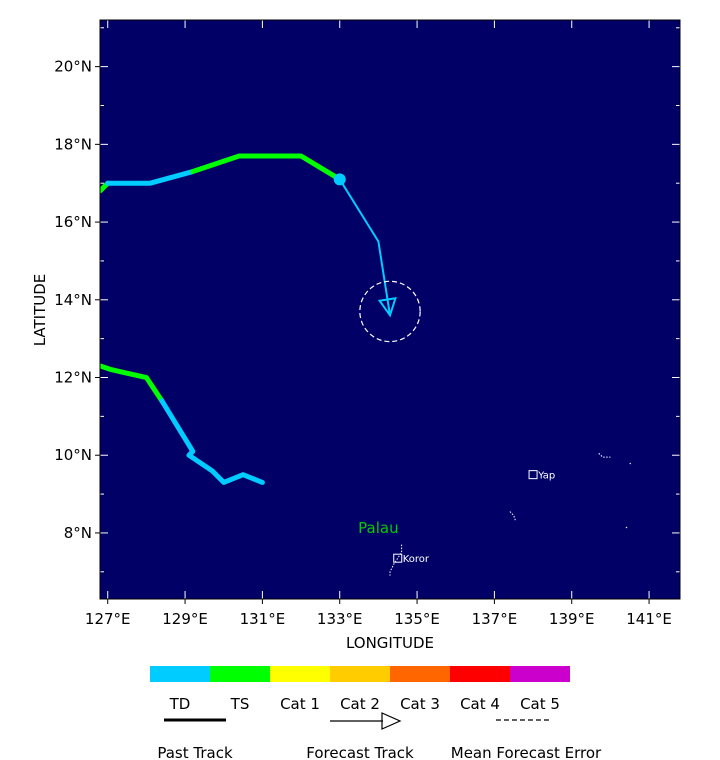 The height and width of the screenshot is (760, 720). What do you see at coordinates (360, 752) in the screenshot?
I see `forecast-track-legend-label: Forecast Track` at bounding box center [360, 752].